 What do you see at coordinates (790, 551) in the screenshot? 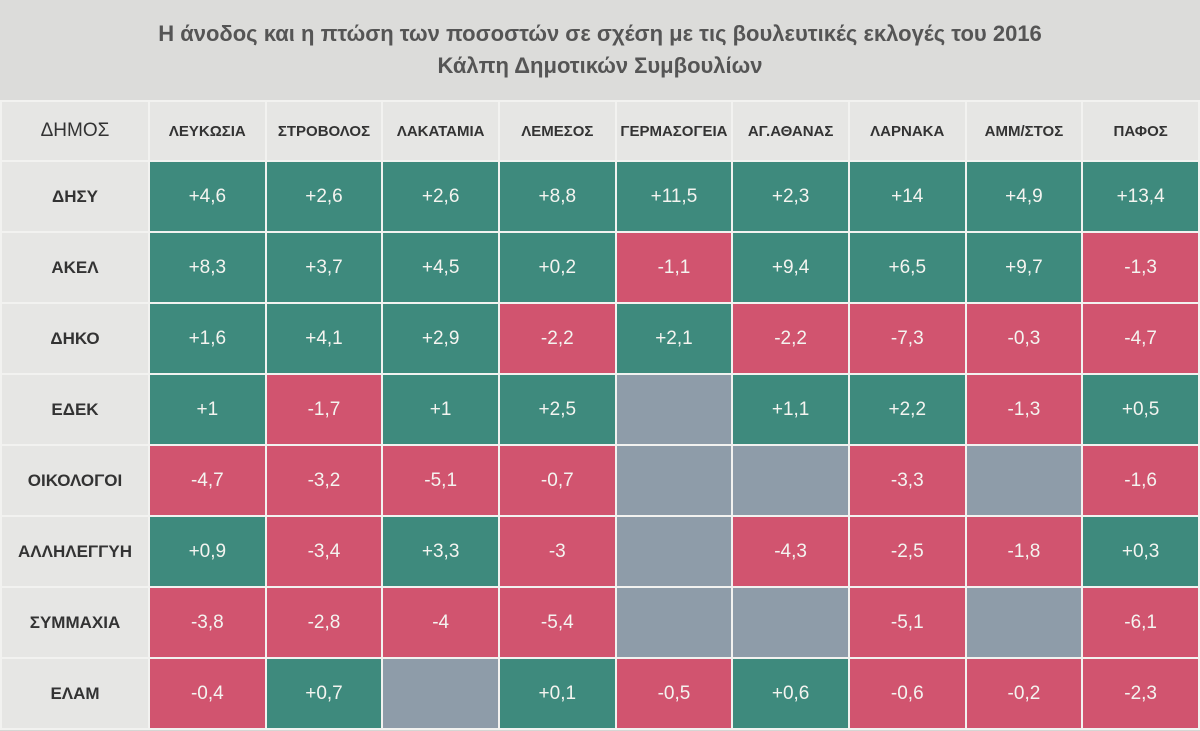
I see `cell: -4,3` at bounding box center [790, 551].